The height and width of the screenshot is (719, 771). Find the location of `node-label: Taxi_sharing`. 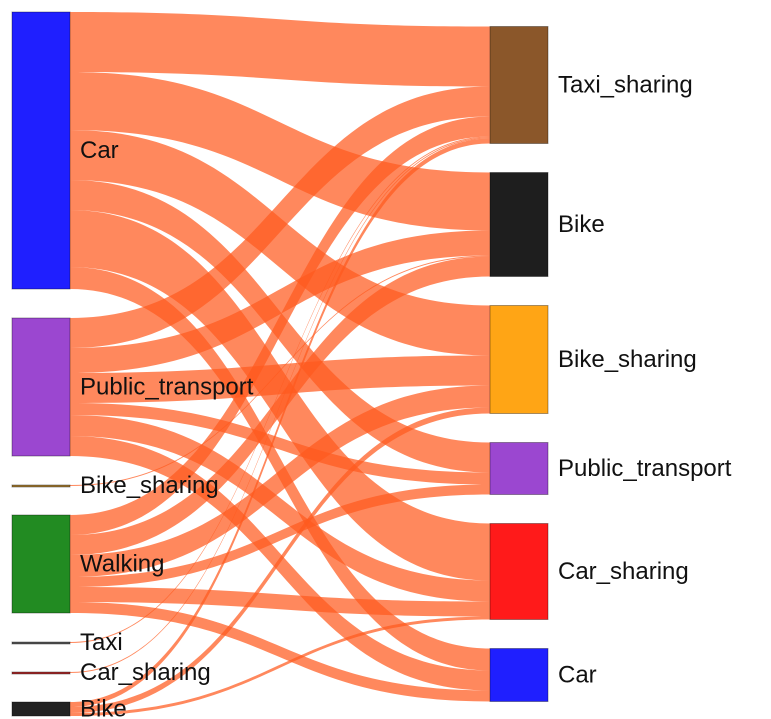

node-label: Taxi_sharing is located at coordinates (625, 84).